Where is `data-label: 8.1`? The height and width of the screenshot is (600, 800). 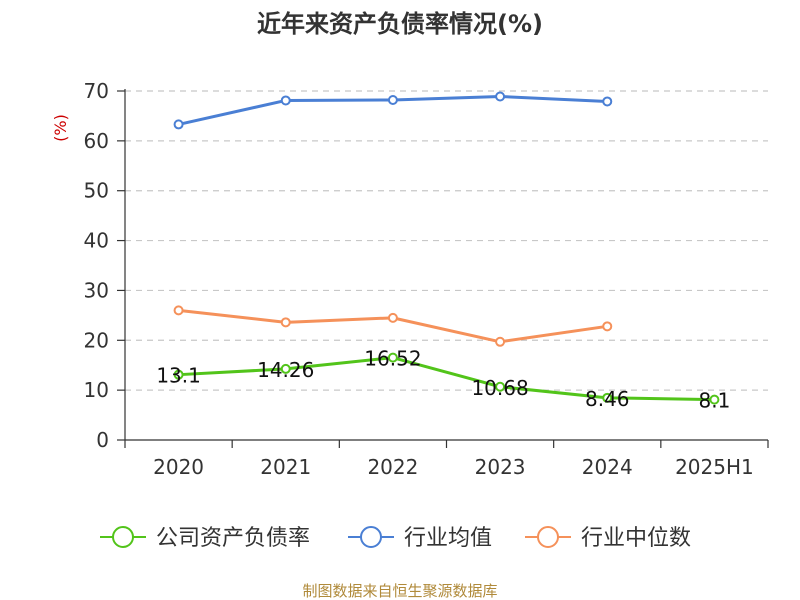
data-label: 8.1 is located at coordinates (715, 401).